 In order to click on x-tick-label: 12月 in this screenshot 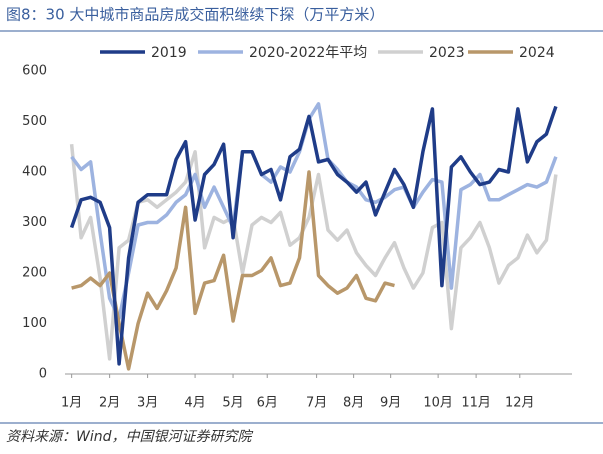, I will do `click(520, 403)`.